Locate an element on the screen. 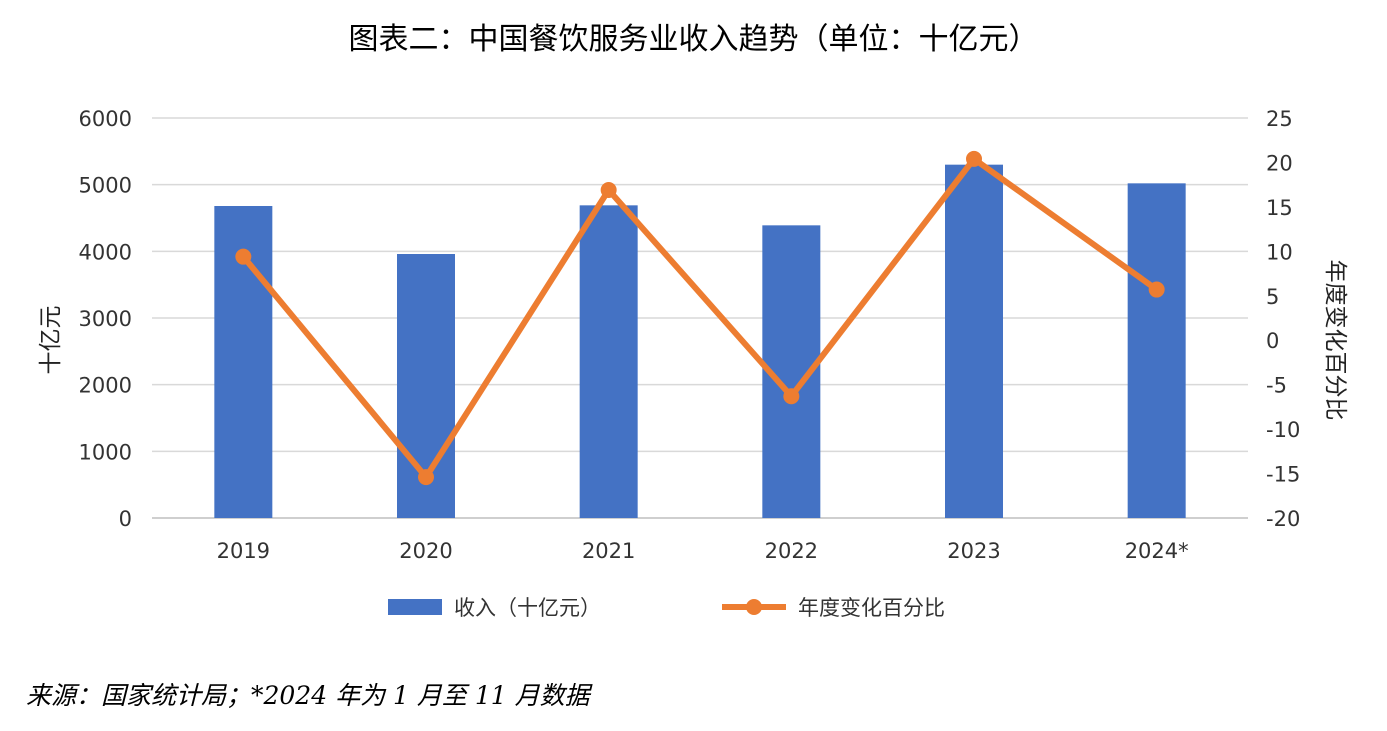  x-tick-label: 2020 is located at coordinates (425, 551).